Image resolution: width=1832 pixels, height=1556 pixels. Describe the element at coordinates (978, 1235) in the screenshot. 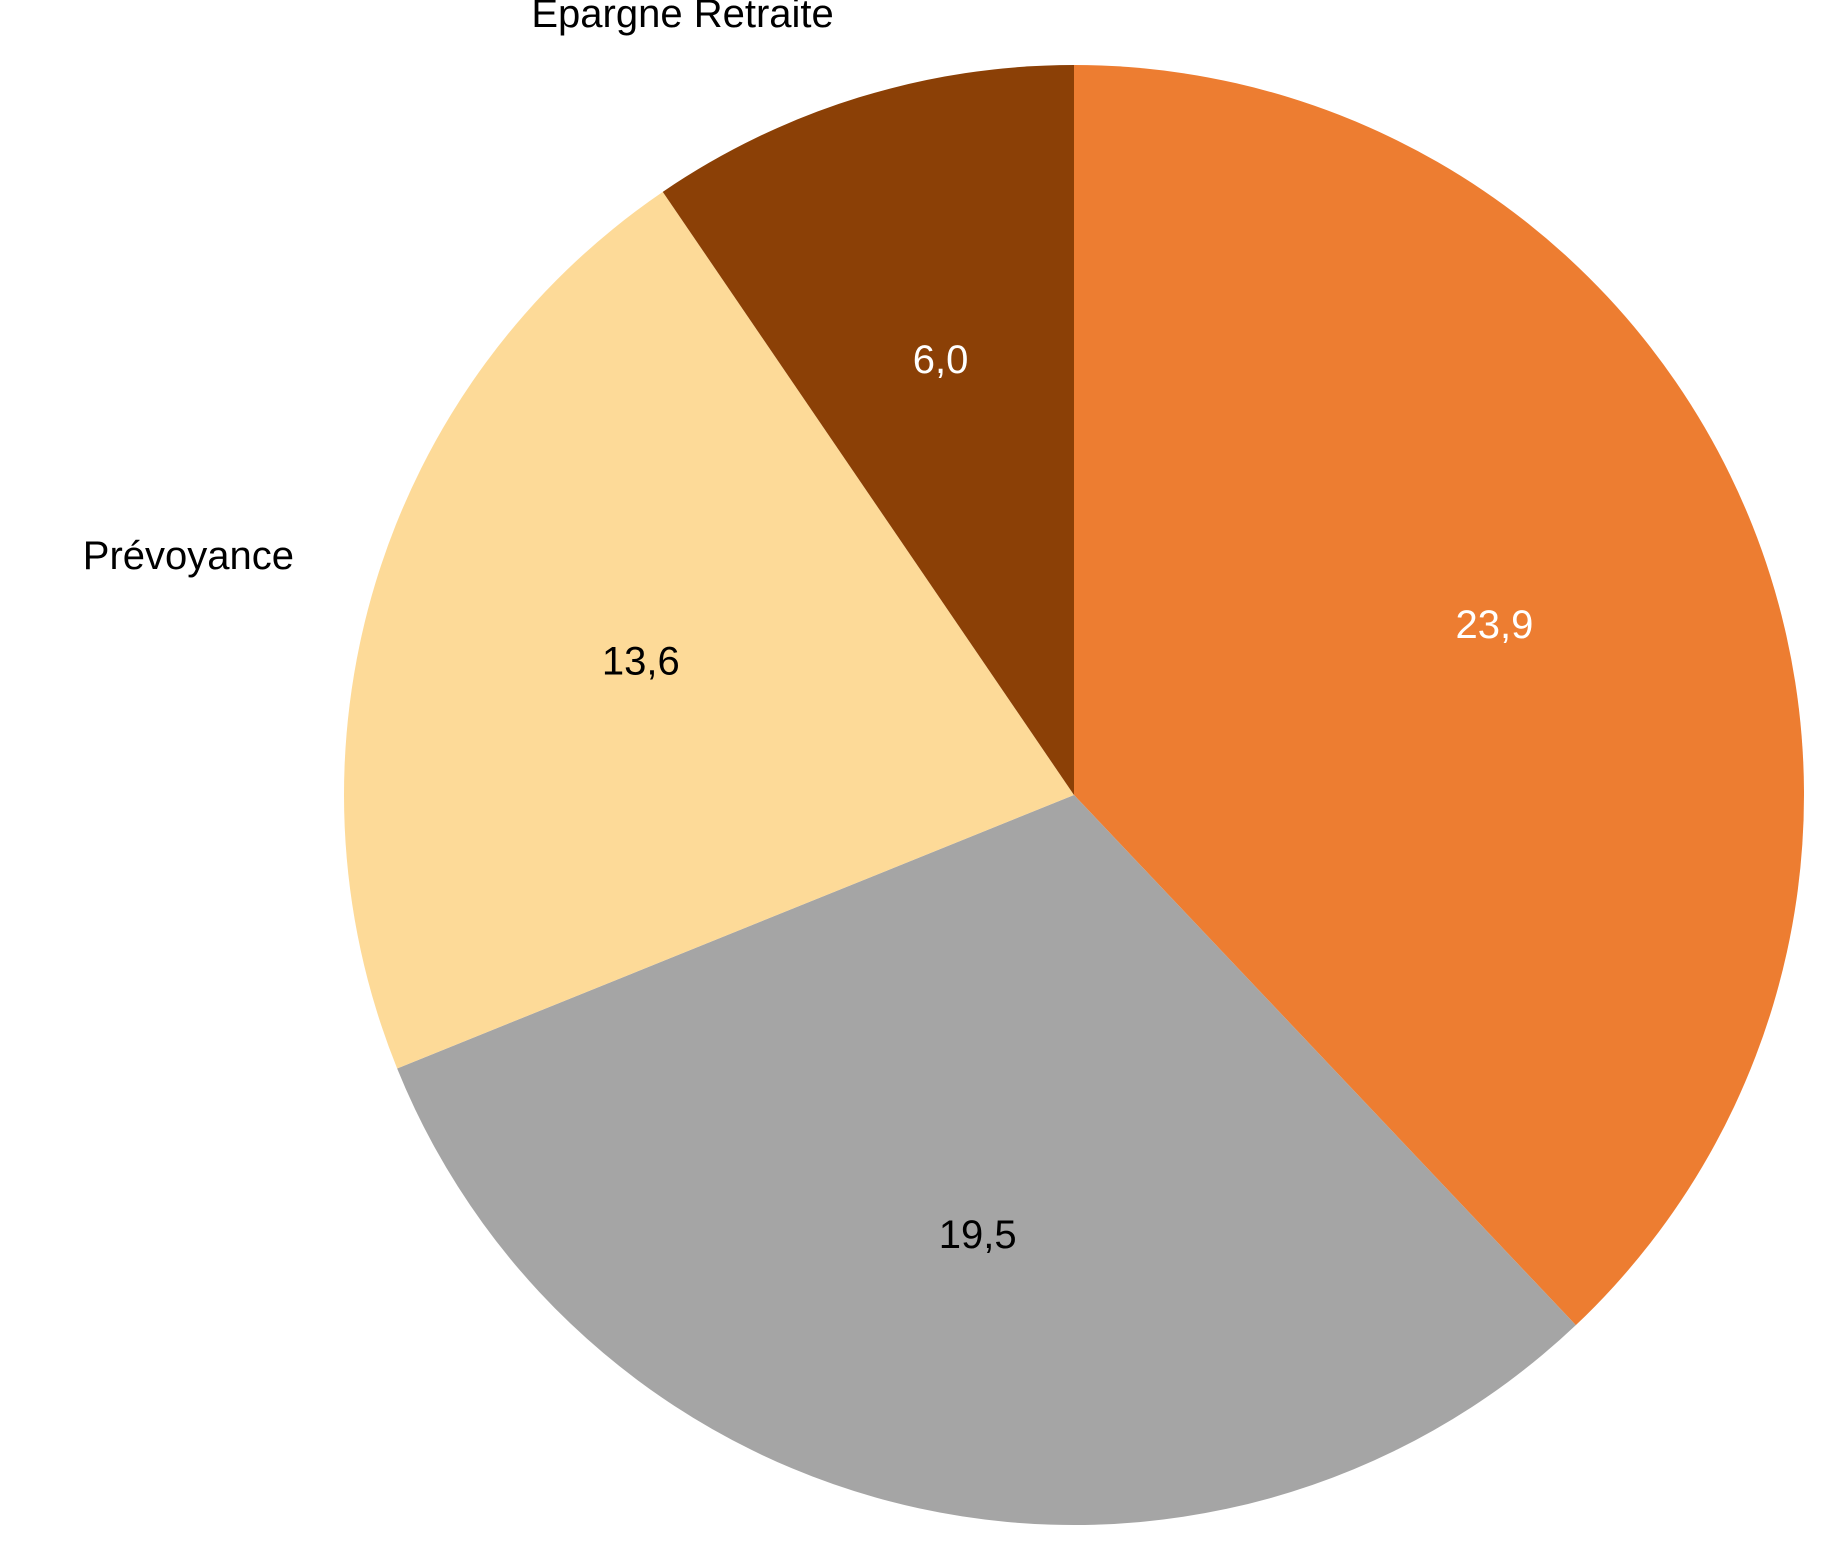

I see `slice-value-label-2: 19,5` at that location.